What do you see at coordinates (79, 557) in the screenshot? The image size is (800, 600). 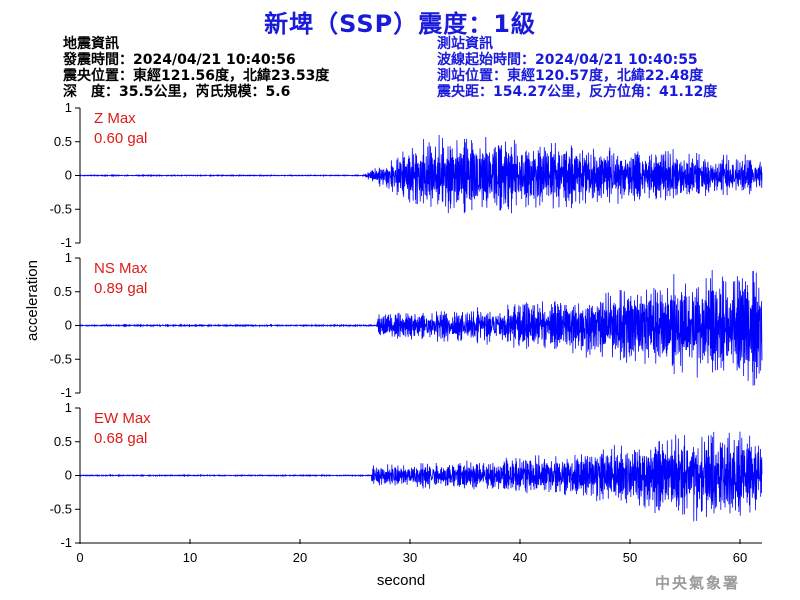 I see `x-tick-label: 0` at bounding box center [79, 557].